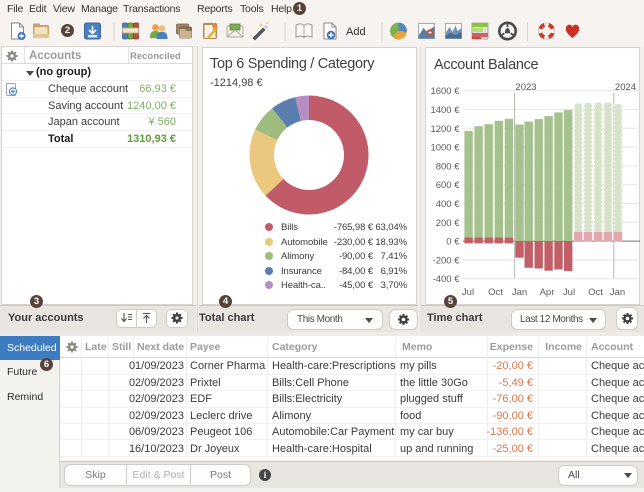 Image resolution: width=644 pixels, height=492 pixels. What do you see at coordinates (525, 87) in the screenshot?
I see `svg-text: 2023` at bounding box center [525, 87].